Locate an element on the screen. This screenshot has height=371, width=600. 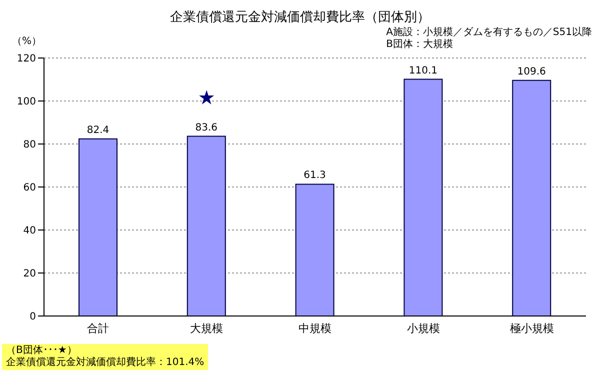
text: 企業債償還元金対減価償却費比率：101.4% is located at coordinates (105, 363).